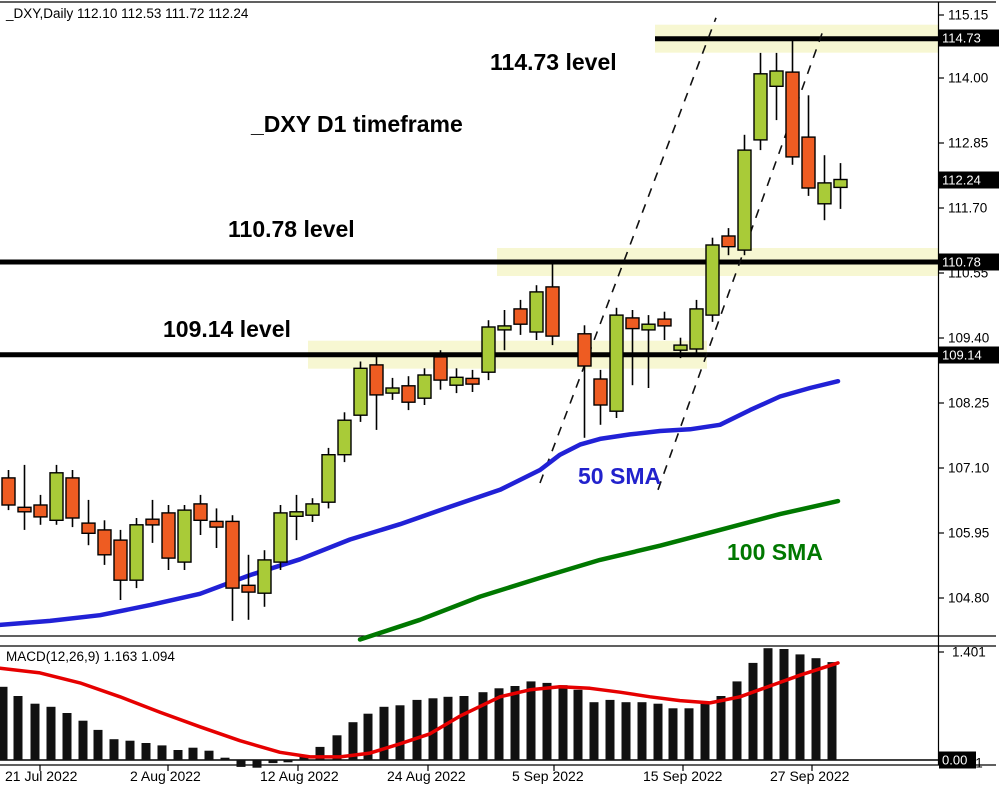 The width and height of the screenshot is (1000, 800). I want to click on macd-indicator-label: MACD(12,26,9) 1.163 1.094, so click(90, 656).